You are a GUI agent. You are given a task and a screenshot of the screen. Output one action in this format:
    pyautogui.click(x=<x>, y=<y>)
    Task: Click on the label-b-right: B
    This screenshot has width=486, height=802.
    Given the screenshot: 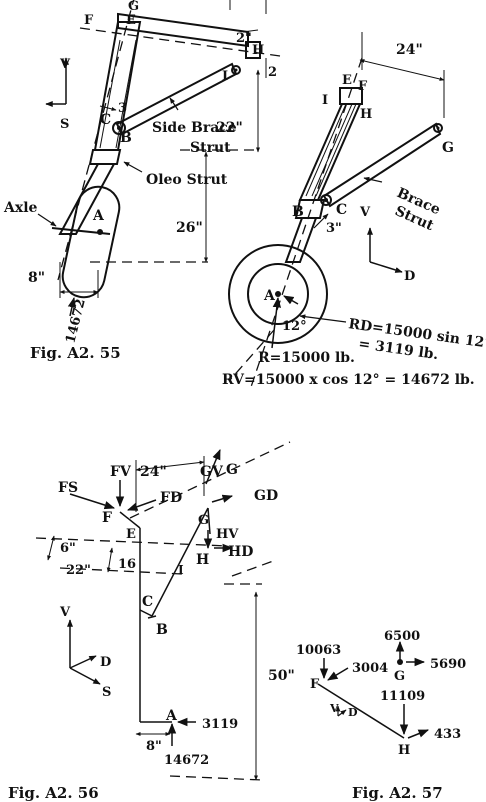 What is the action you would take?
    pyautogui.click(x=298, y=212)
    